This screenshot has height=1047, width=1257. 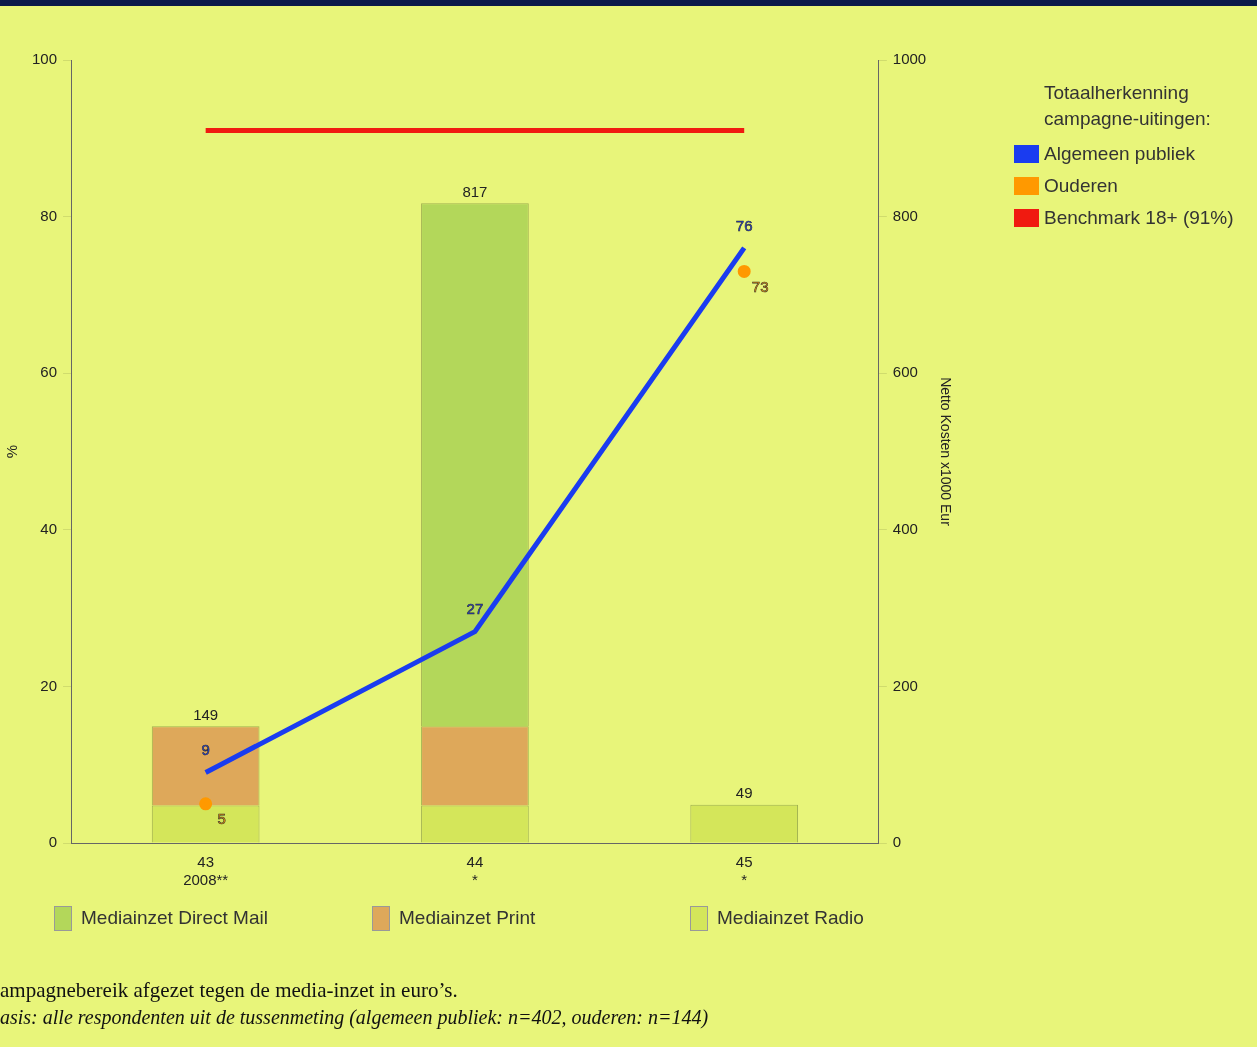 What do you see at coordinates (744, 225) in the screenshot?
I see `data-label: 76` at bounding box center [744, 225].